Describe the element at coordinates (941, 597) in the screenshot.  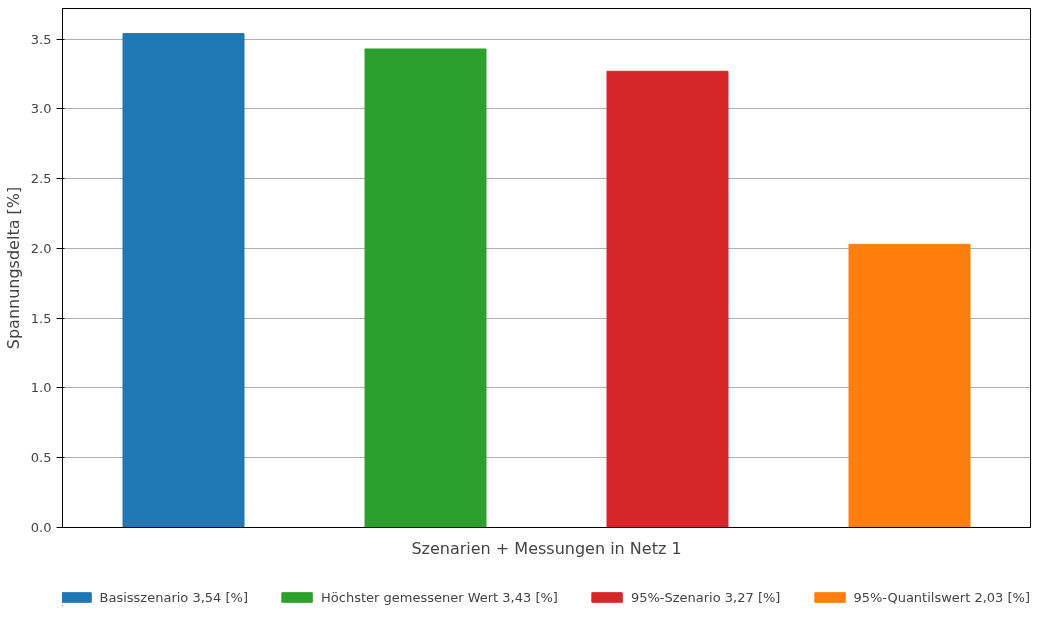
I see `legend-label: 95%-Quantilswert 2,03 [%]` at that location.